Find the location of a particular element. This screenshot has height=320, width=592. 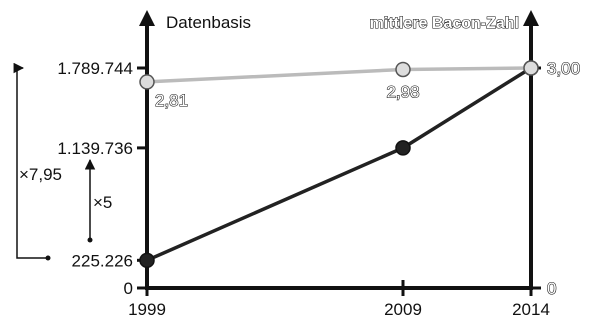

factor-bracket-large is located at coordinates (30, 160).